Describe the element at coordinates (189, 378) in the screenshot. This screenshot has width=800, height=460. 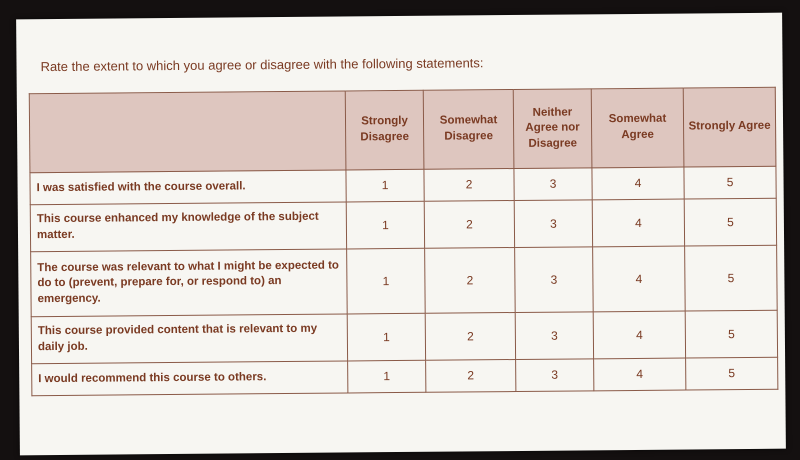
I see `statement-cell: I would recommend this course to others.` at that location.